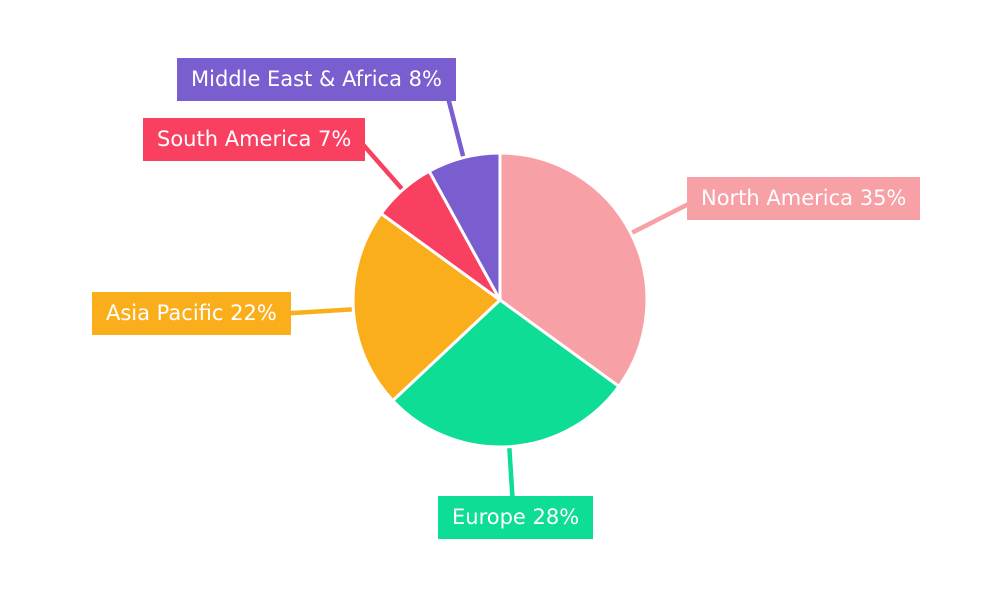 Image resolution: width=1000 pixels, height=600 pixels. Describe the element at coordinates (506, 373) in the screenshot. I see `pie-slice-europe` at that location.